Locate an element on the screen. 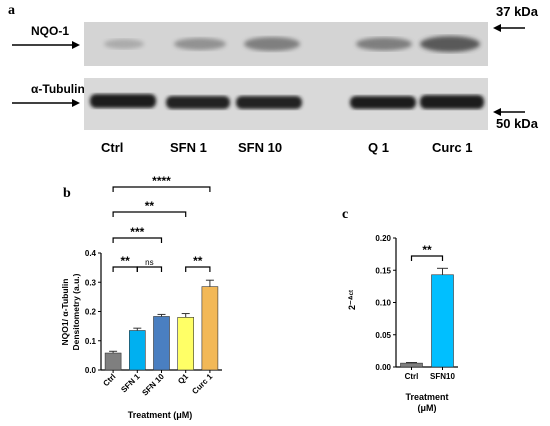  chart-c-ytick-label: 0.15 is located at coordinates (383, 270).